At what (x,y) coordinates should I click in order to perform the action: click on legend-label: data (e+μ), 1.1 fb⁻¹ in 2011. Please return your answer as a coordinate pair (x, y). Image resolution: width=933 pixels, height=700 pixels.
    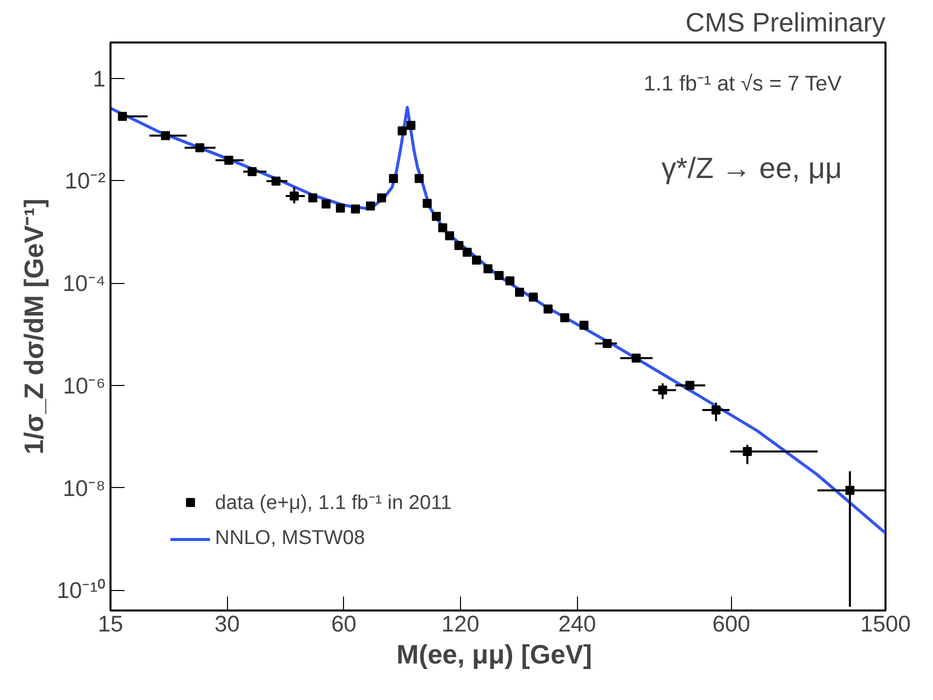
    Looking at the image, I should click on (333, 503).